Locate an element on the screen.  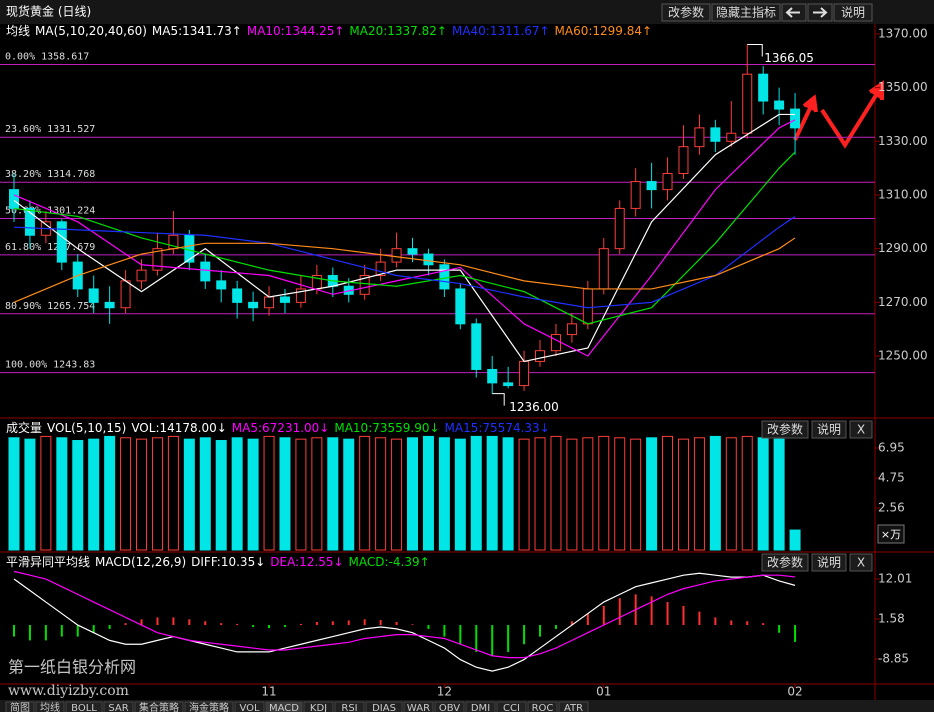
unit-button: ×万 is located at coordinates (891, 534).